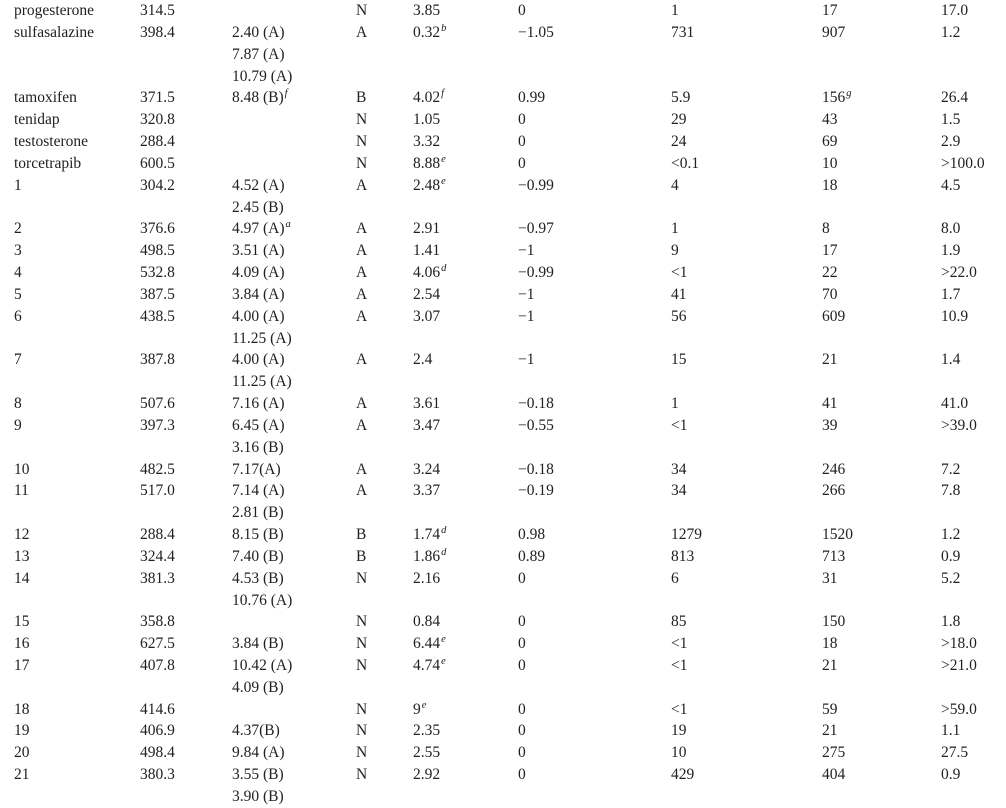 This screenshot has width=1006, height=808. Describe the element at coordinates (22, 644) in the screenshot. I see `table-cell: 16` at that location.